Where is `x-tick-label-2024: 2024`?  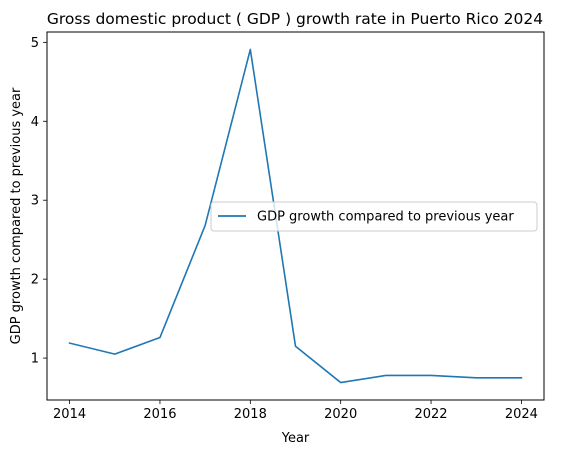
x-tick-label-2024: 2024 is located at coordinates (521, 414).